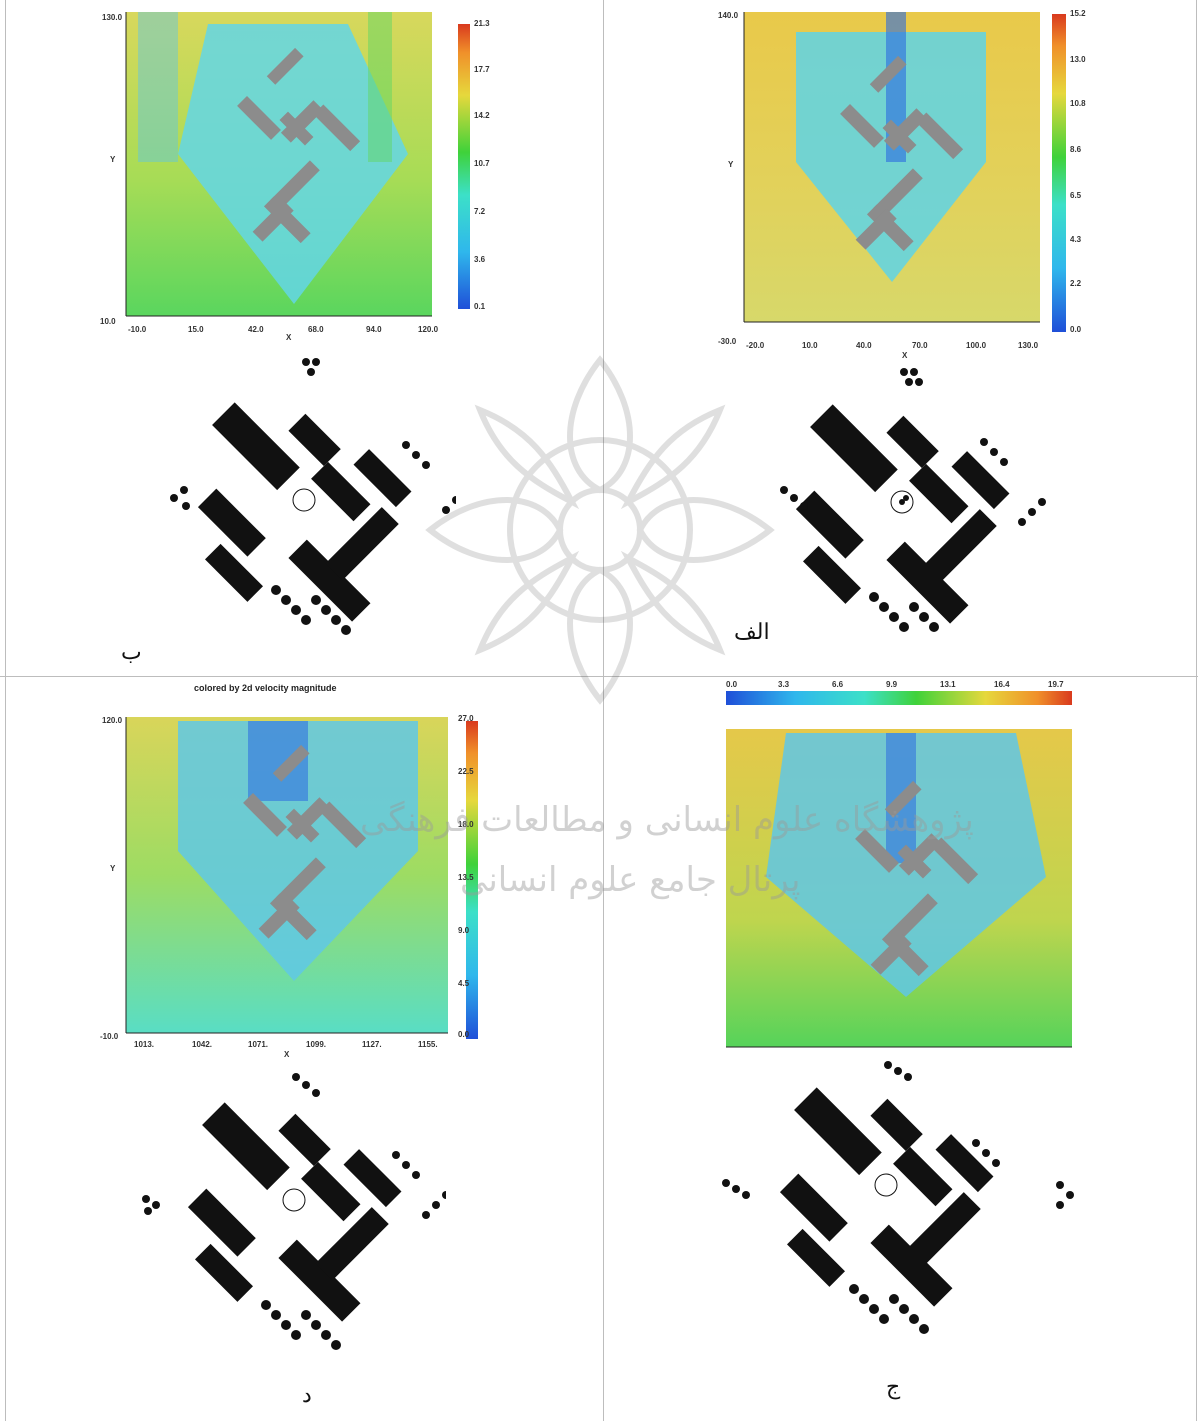 The width and height of the screenshot is (1198, 1421). Describe the element at coordinates (600, 530) in the screenshot. I see `watermark-logo` at that location.